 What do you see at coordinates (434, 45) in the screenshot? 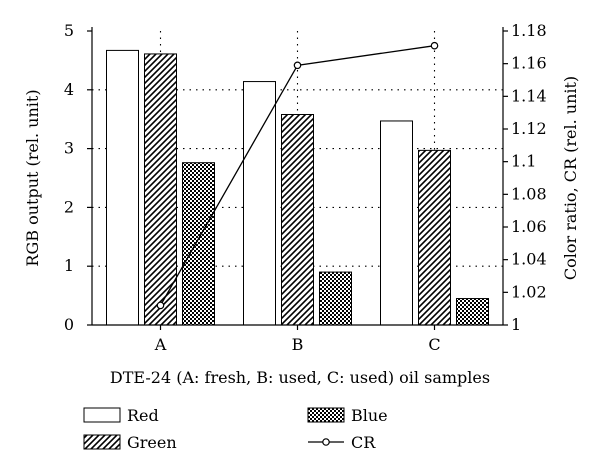
I see `cr-point-c` at bounding box center [434, 45].